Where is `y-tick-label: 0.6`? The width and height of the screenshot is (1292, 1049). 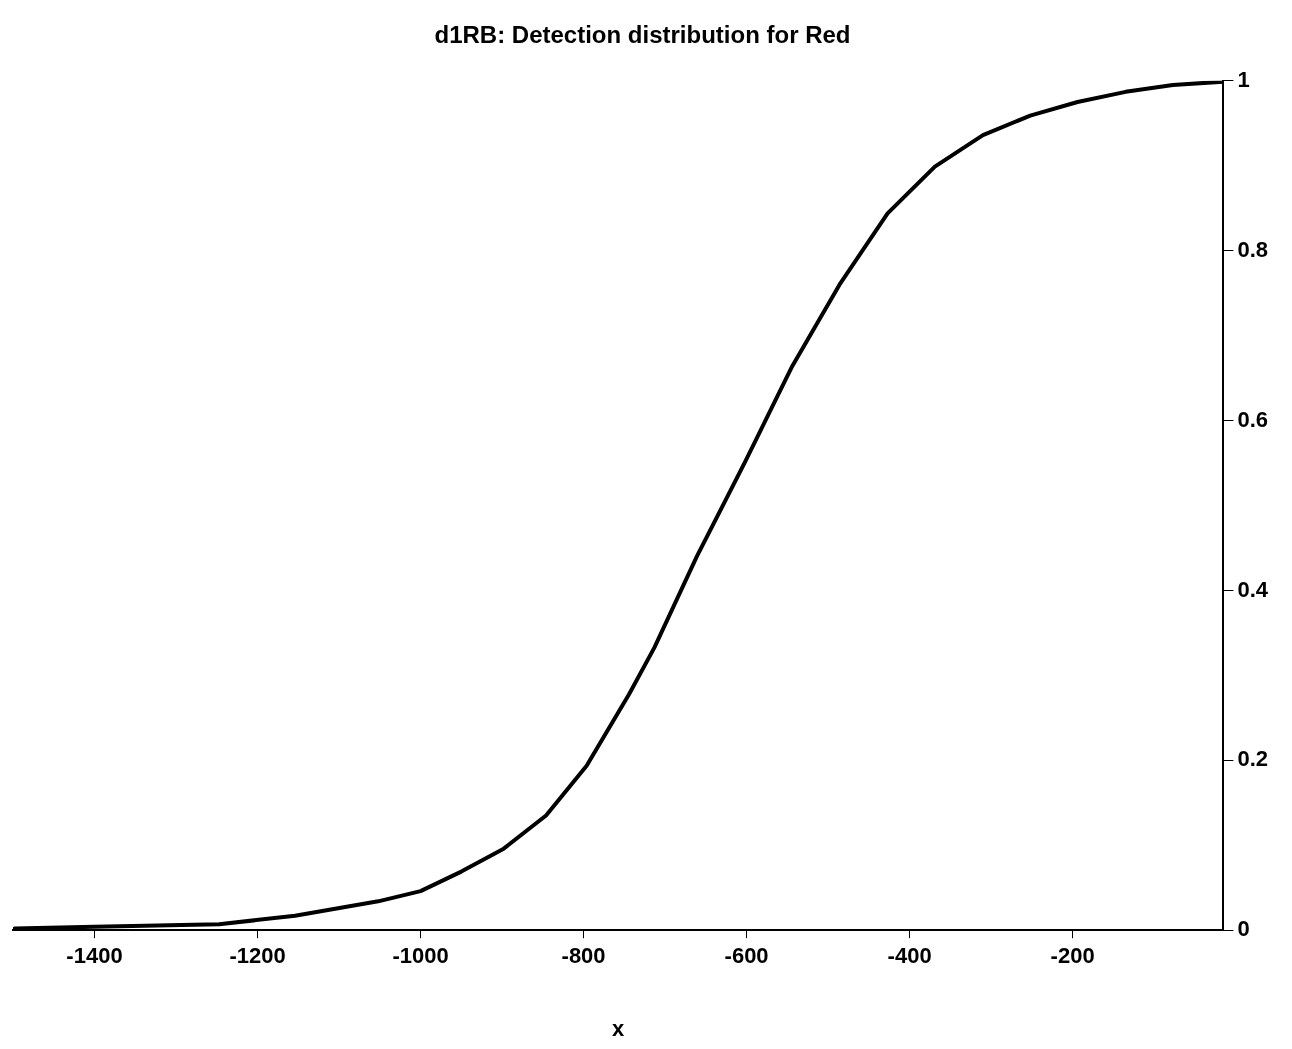 y-tick-label: 0.6 is located at coordinates (1253, 419).